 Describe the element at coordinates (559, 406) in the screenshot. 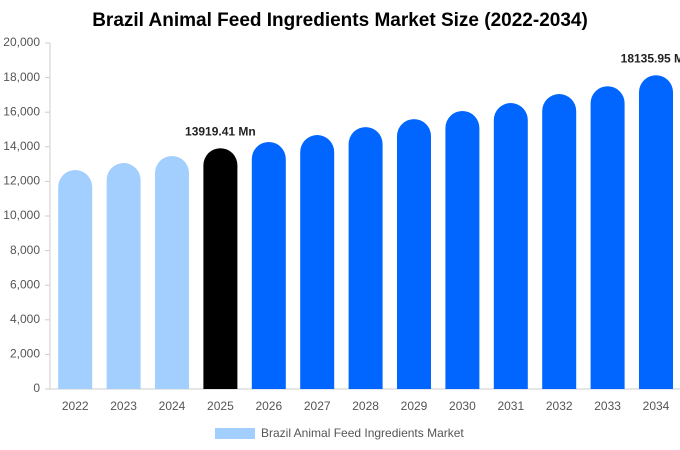

I see `x-tick-label: 2032` at that location.